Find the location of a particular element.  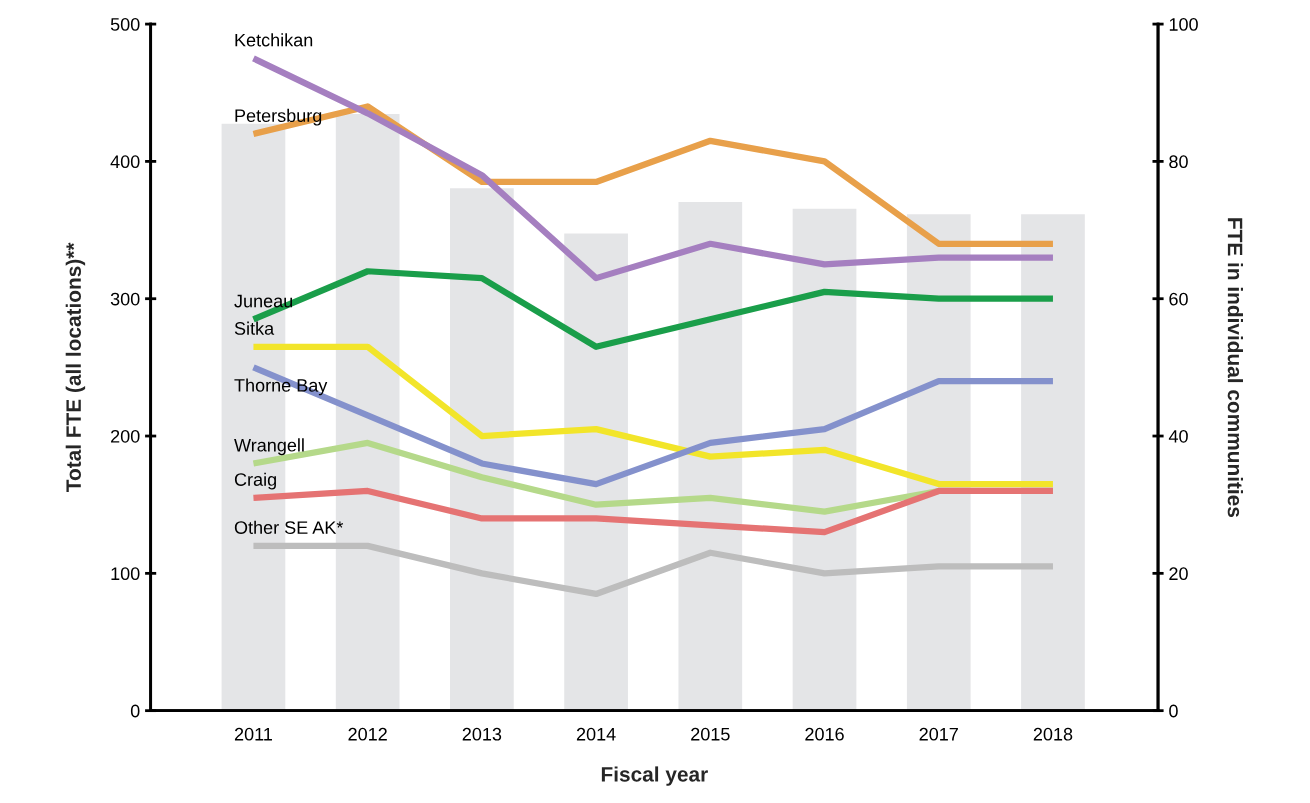

series-label: Juneau is located at coordinates (263, 301).